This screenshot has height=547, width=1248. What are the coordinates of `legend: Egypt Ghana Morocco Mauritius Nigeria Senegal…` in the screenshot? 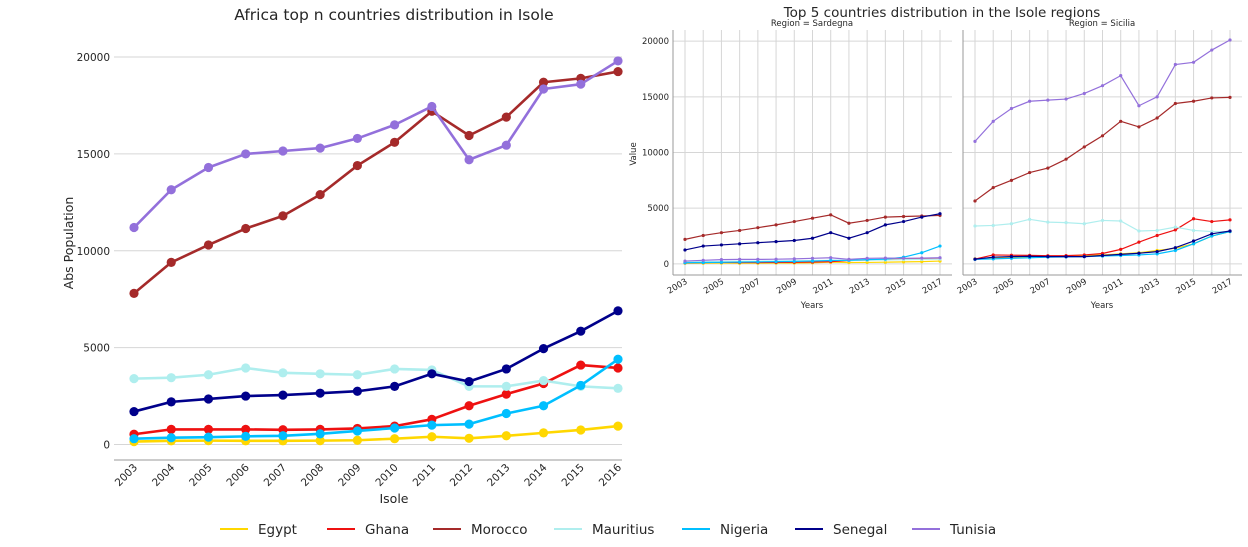 It's located at (608, 530).